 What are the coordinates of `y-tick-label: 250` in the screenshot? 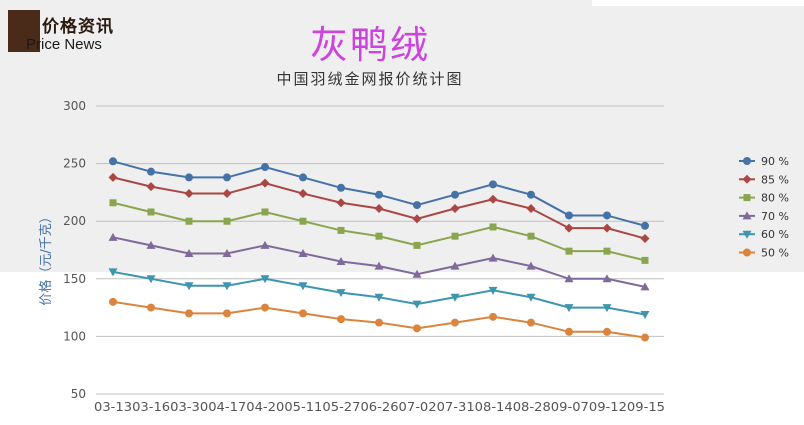 It's located at (74, 164).